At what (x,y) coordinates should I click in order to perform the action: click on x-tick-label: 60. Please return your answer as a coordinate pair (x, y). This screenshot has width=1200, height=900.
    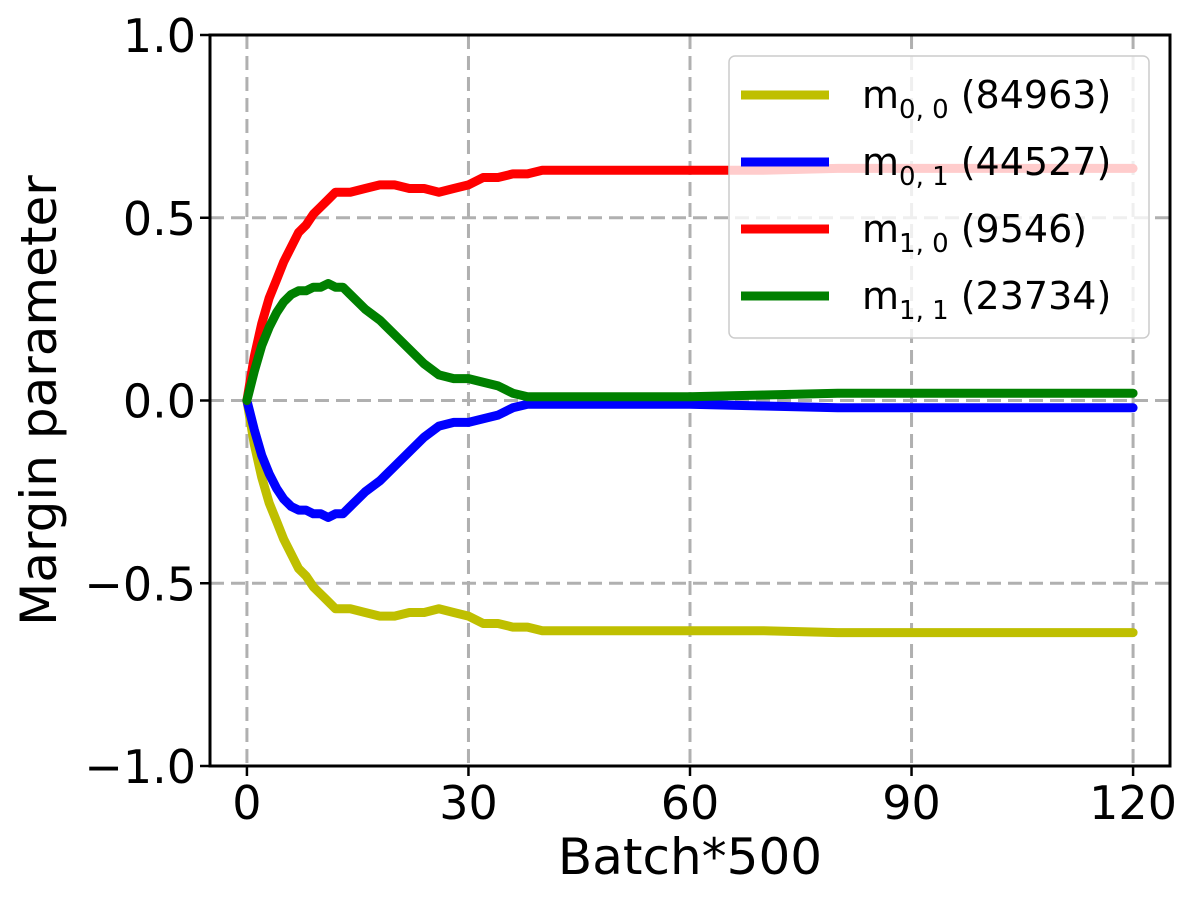
    Looking at the image, I should click on (690, 803).